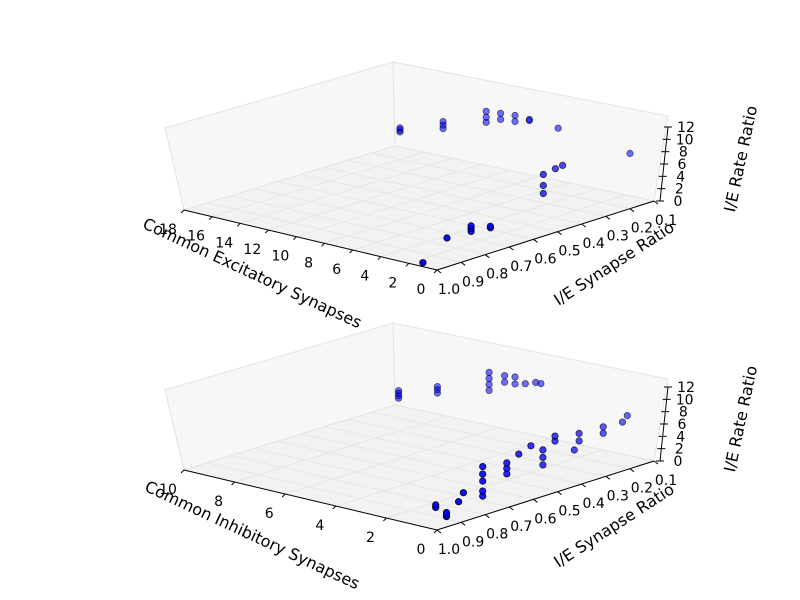  Describe the element at coordinates (521, 527) in the screenshot. I see `y-tick-label: 0.7` at that location.